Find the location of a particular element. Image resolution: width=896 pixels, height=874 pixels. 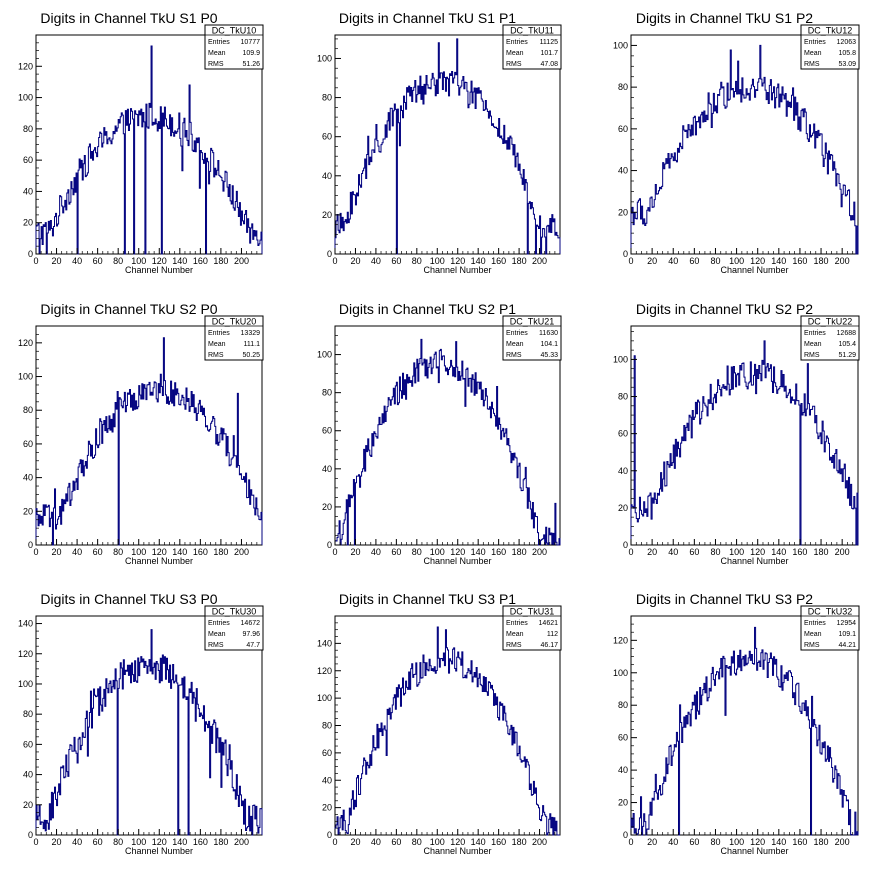

panel-title: Digits in Channel TkU S1 P1 is located at coordinates (427, 18).